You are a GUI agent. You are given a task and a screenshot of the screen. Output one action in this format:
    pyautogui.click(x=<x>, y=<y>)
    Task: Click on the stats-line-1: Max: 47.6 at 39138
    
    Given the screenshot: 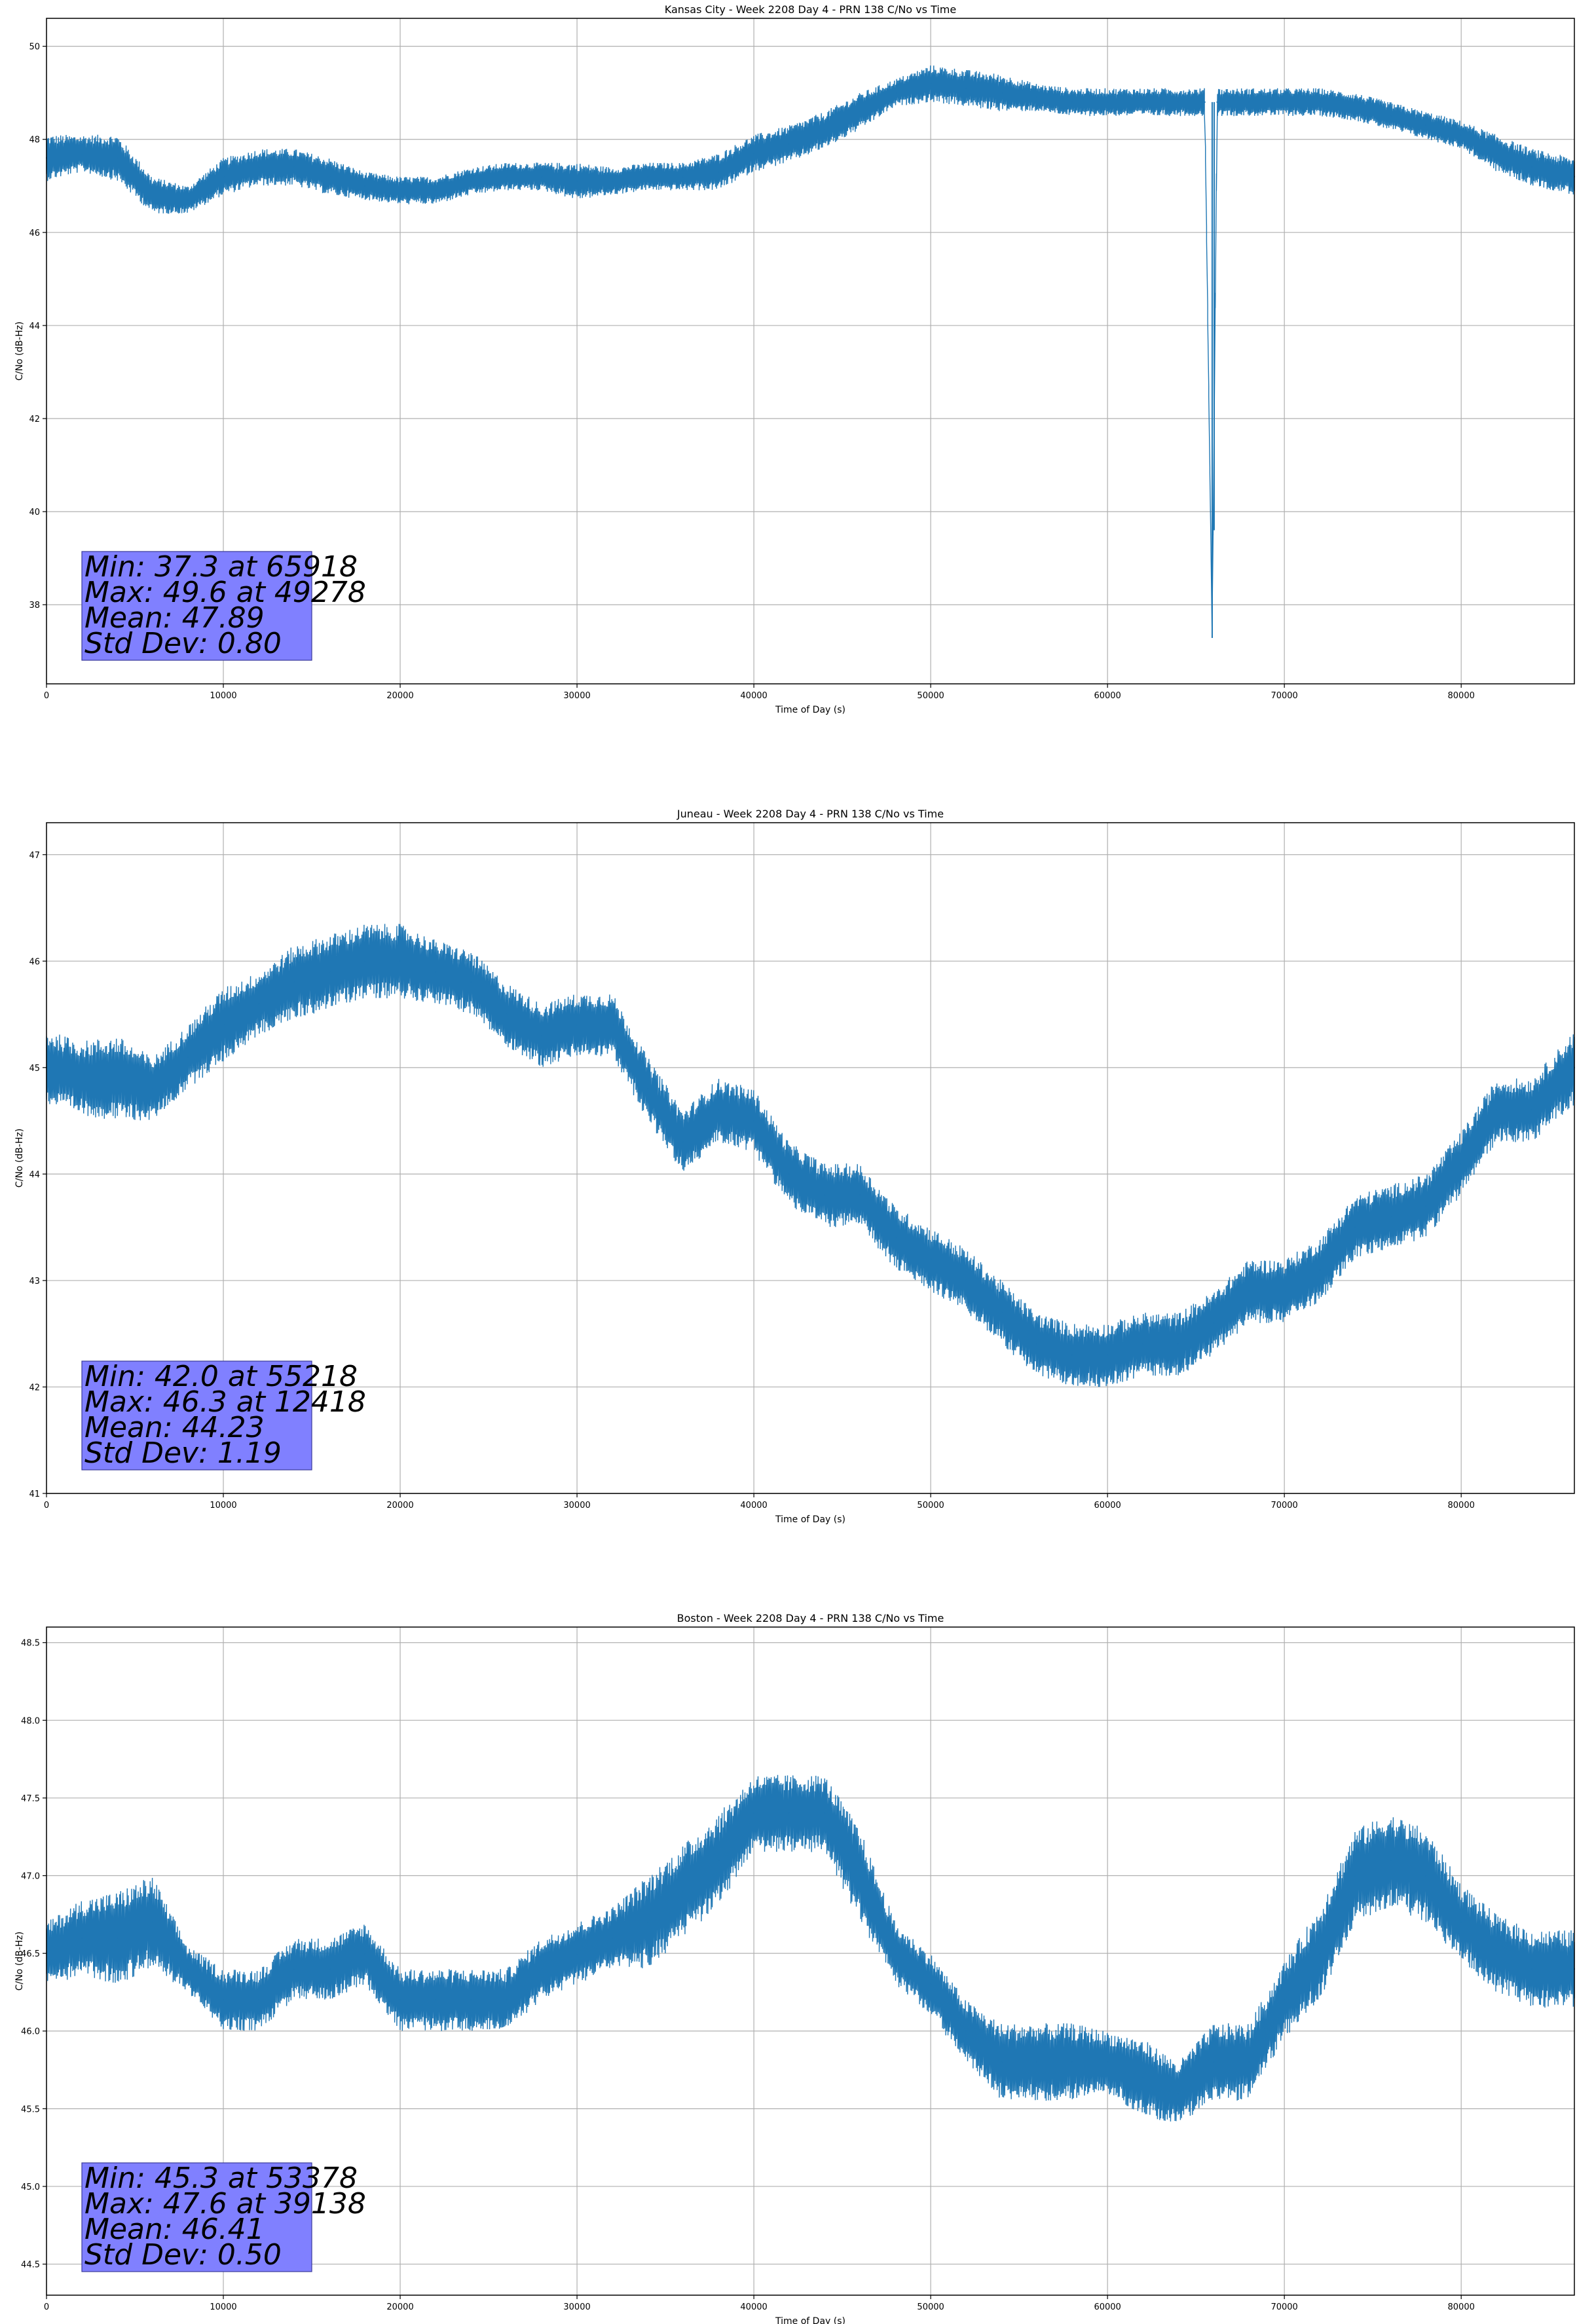 What is the action you would take?
    pyautogui.click(x=225, y=2204)
    